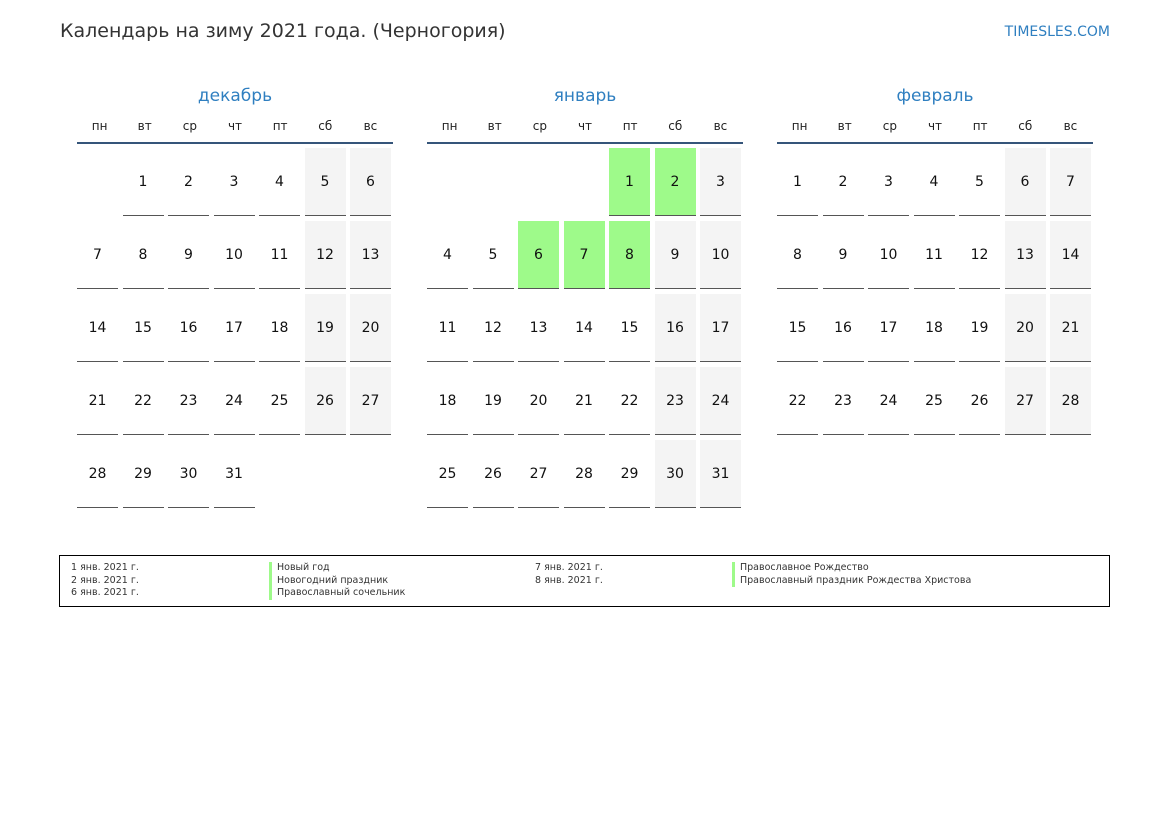  I want to click on weekday-label: чт, so click(585, 126).